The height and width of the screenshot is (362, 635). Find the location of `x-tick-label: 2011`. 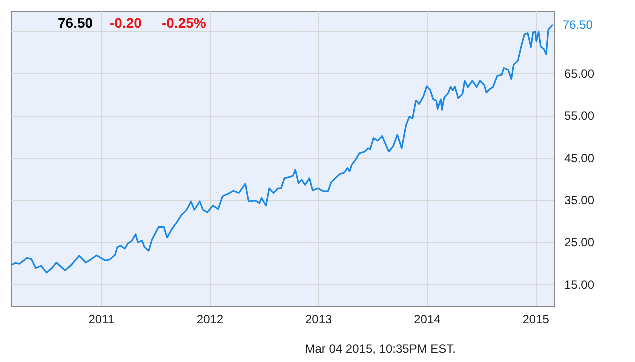

x-tick-label: 2011 is located at coordinates (101, 319).